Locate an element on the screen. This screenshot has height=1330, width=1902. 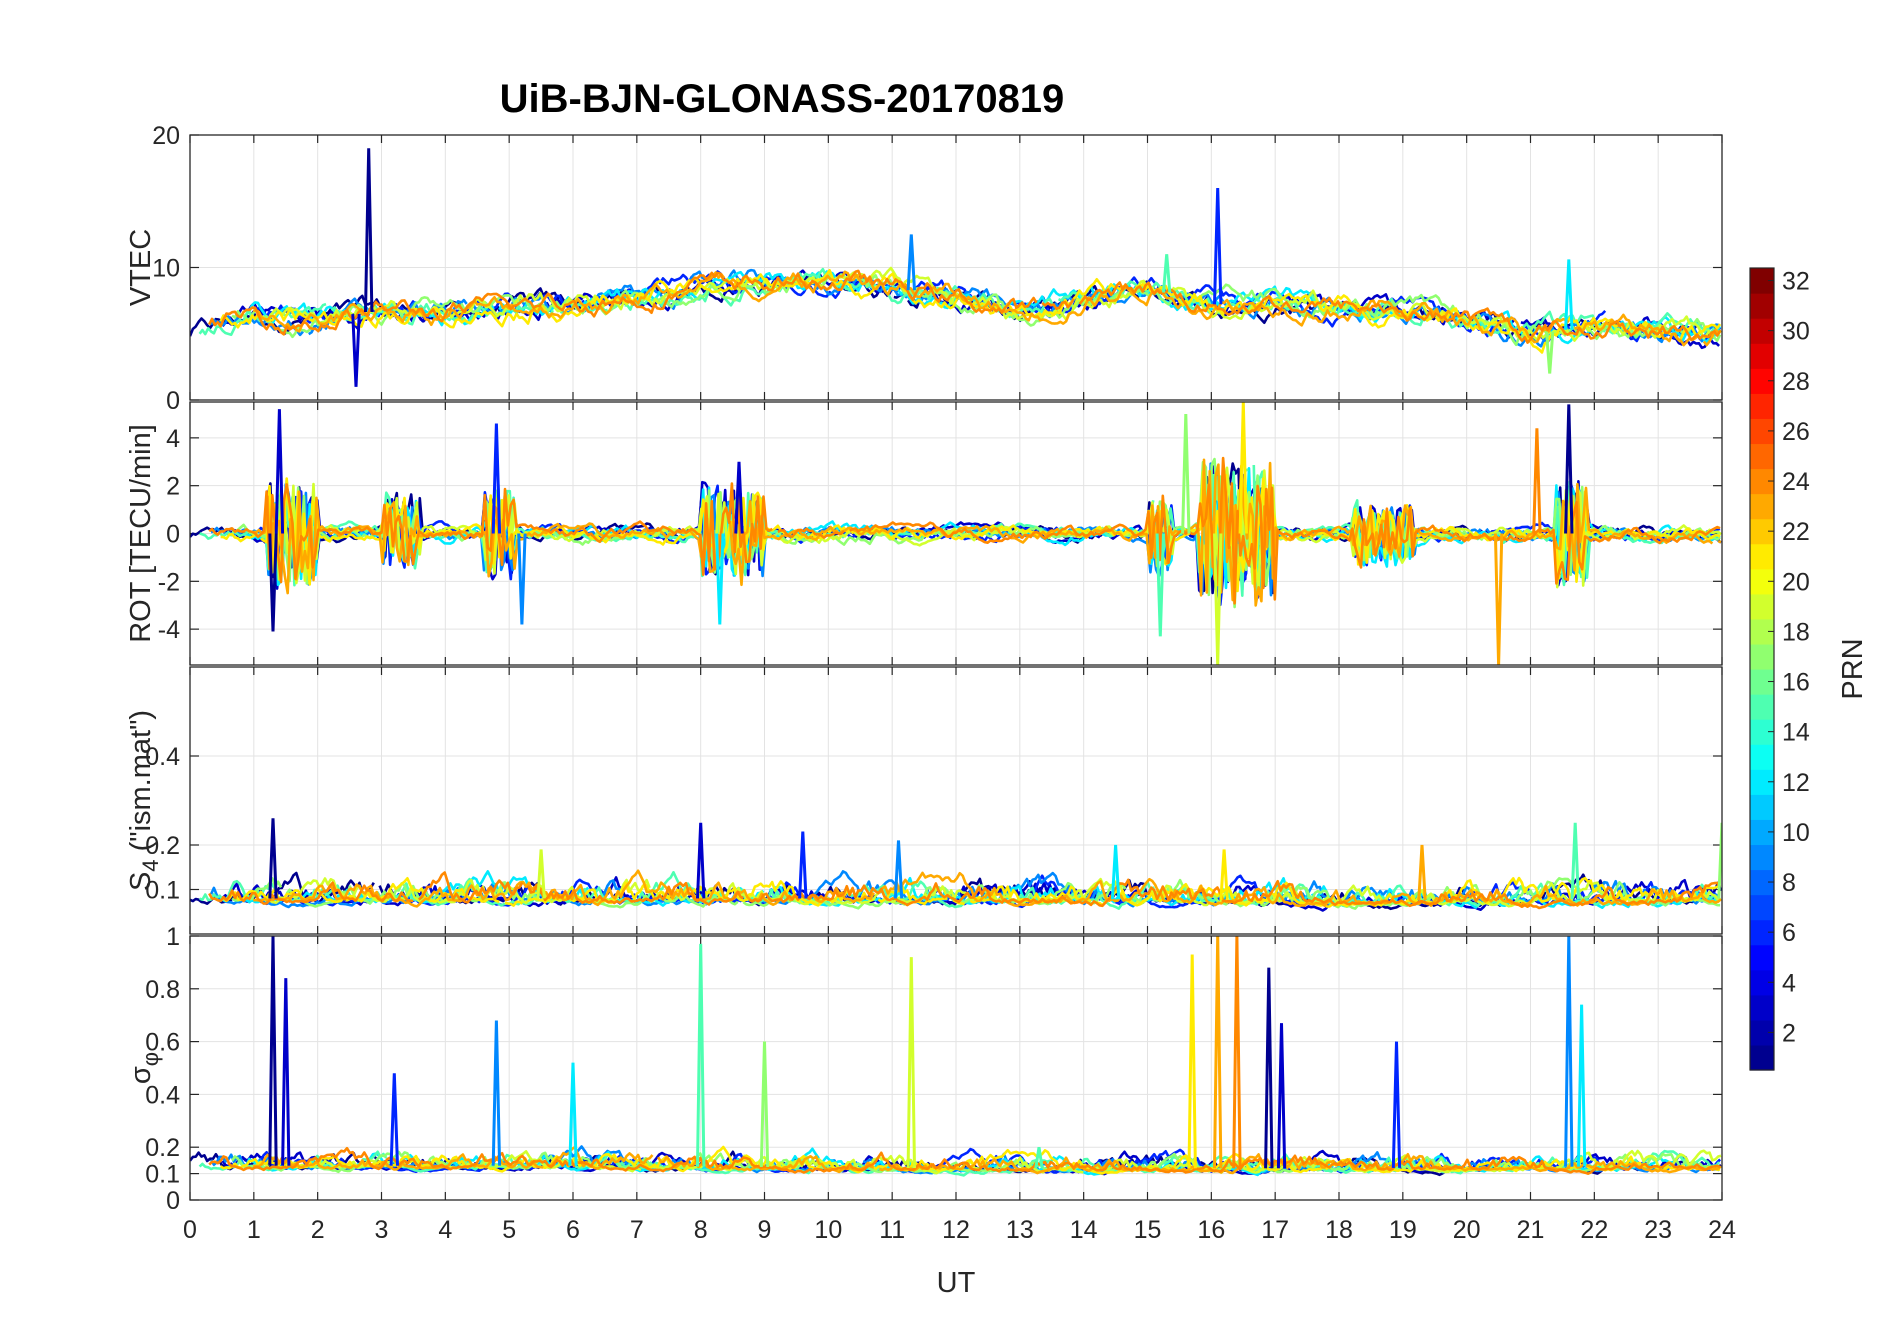
x-tick-label: 18 is located at coordinates (1339, 1230).